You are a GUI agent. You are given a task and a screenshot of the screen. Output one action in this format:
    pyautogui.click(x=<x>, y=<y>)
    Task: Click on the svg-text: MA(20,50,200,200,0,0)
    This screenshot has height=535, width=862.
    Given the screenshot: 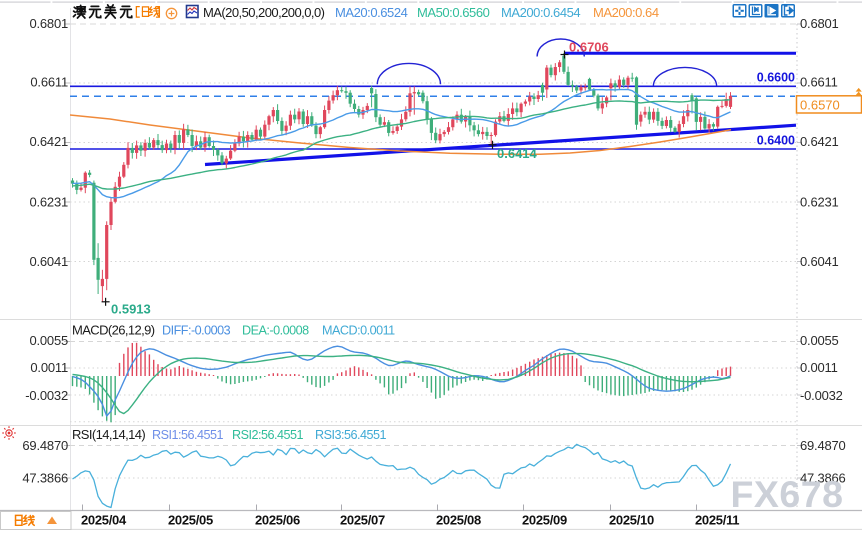 What is the action you would take?
    pyautogui.click(x=264, y=12)
    